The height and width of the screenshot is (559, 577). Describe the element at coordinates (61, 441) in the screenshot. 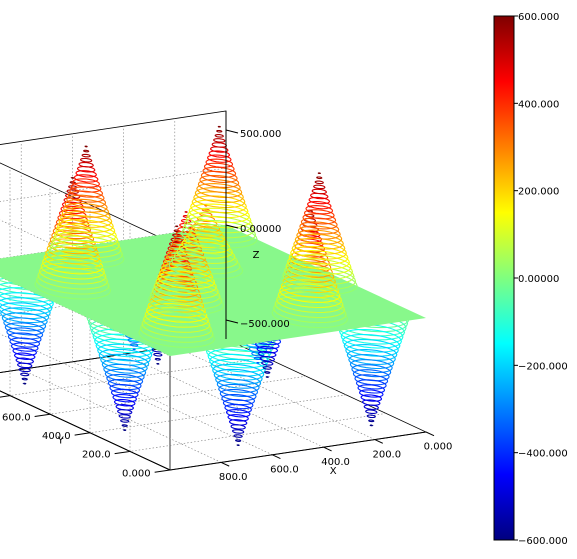

I see `y-axis-label: Y` at that location.